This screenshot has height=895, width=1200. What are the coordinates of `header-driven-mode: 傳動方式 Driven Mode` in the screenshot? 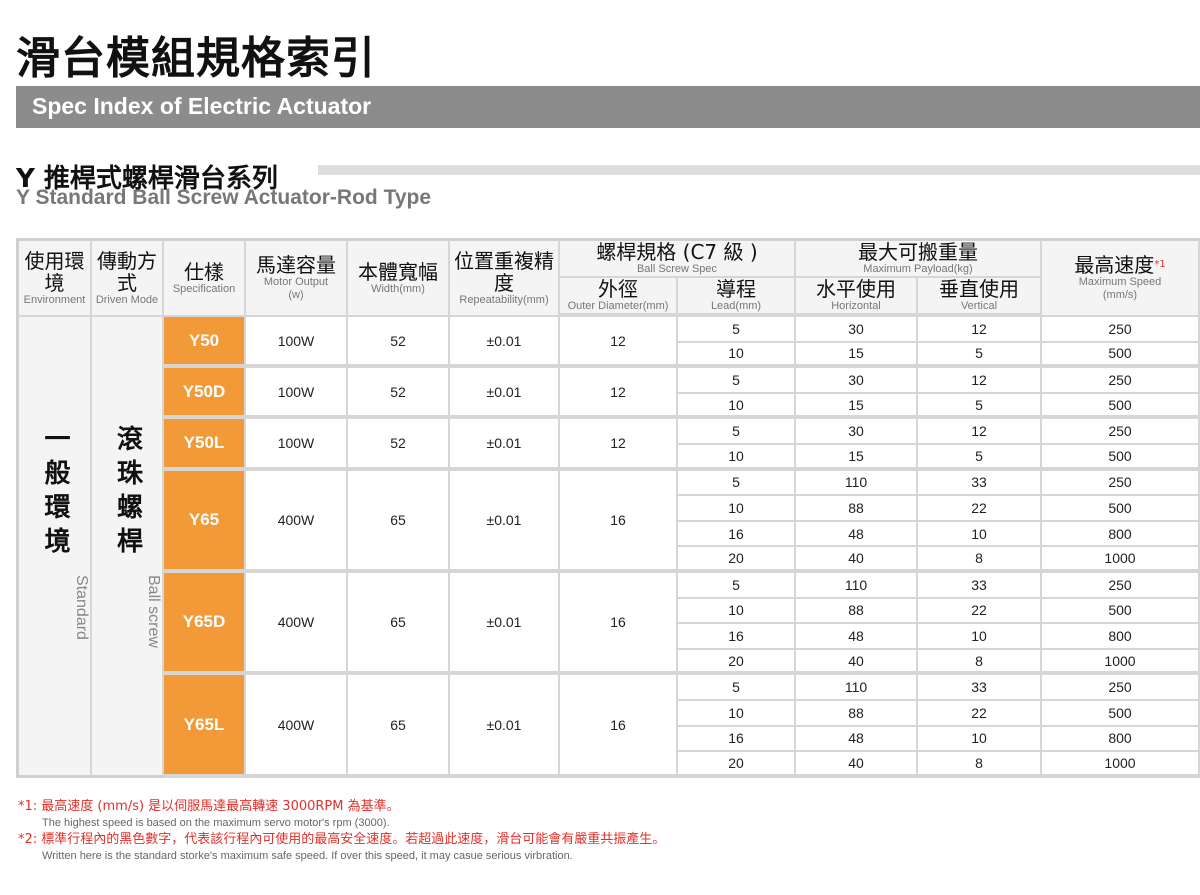 It's located at (128, 277).